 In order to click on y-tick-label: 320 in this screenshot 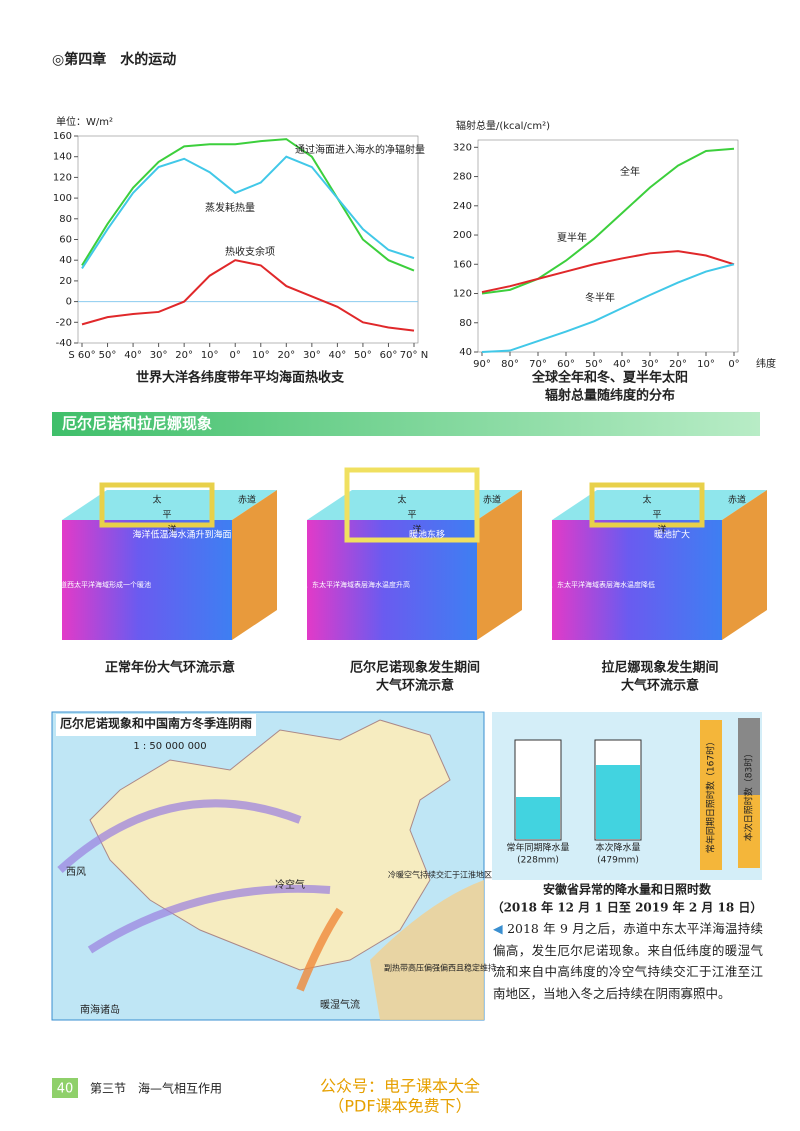, I will do `click(462, 147)`.